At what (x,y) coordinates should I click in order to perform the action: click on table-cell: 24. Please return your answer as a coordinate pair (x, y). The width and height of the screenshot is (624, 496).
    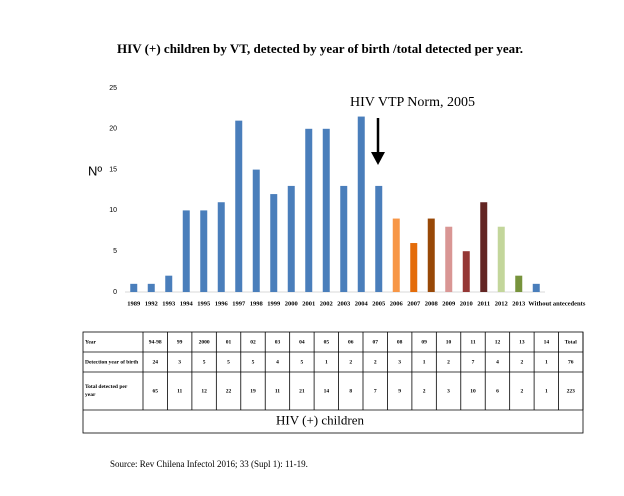
    Looking at the image, I should click on (155, 362).